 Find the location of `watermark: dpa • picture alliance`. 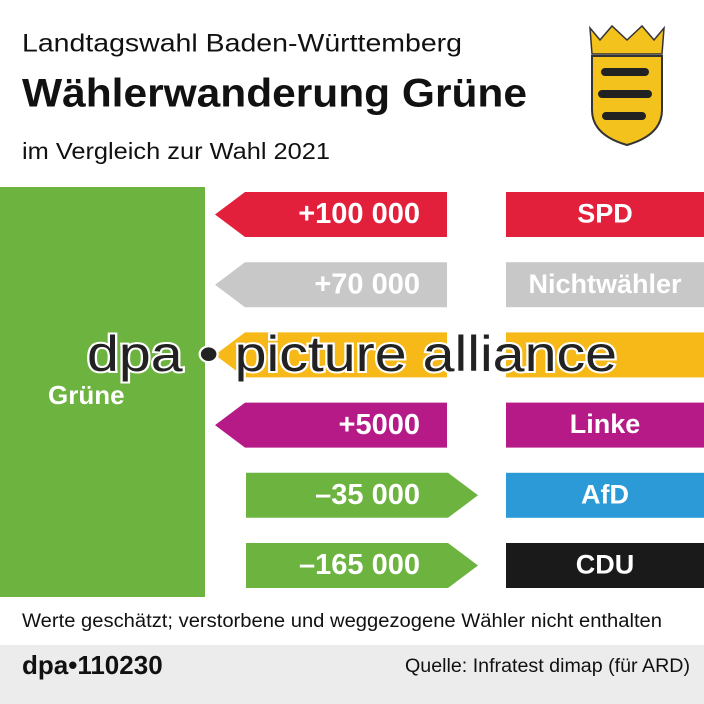

watermark: dpa • picture alliance is located at coordinates (352, 354).